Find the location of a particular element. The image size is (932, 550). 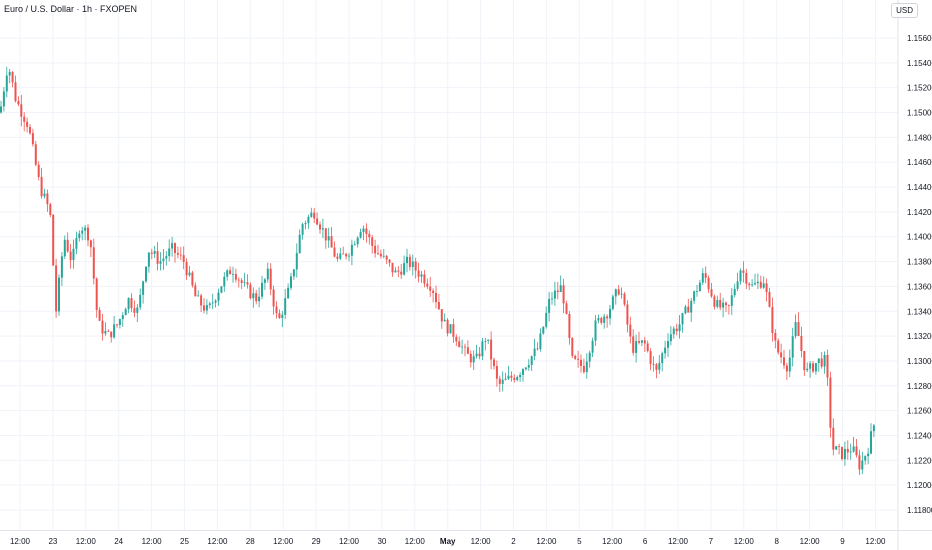

y-tick-label: 1.14000 is located at coordinates (919, 237).